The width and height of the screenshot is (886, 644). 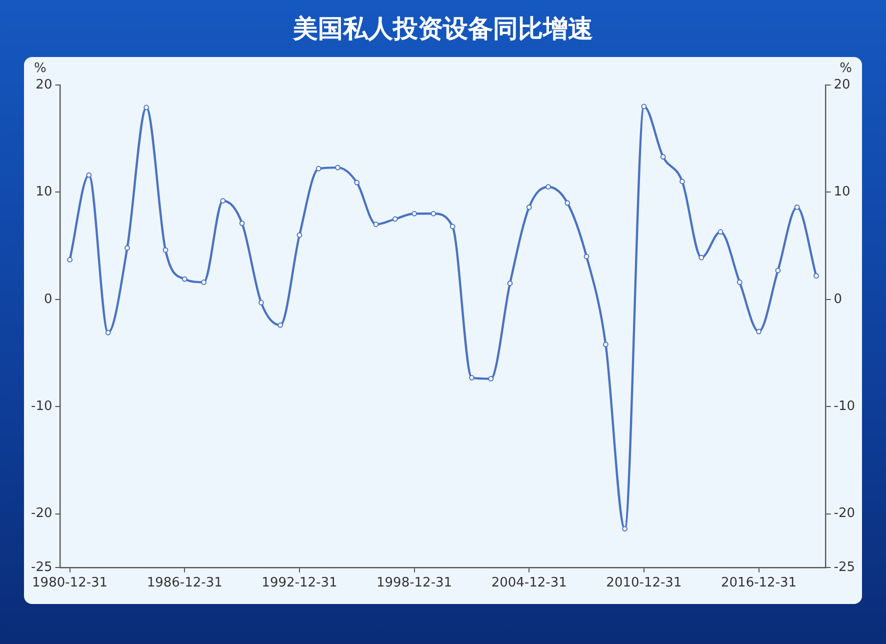 I want to click on y2-tick-label: 20, so click(x=842, y=84).